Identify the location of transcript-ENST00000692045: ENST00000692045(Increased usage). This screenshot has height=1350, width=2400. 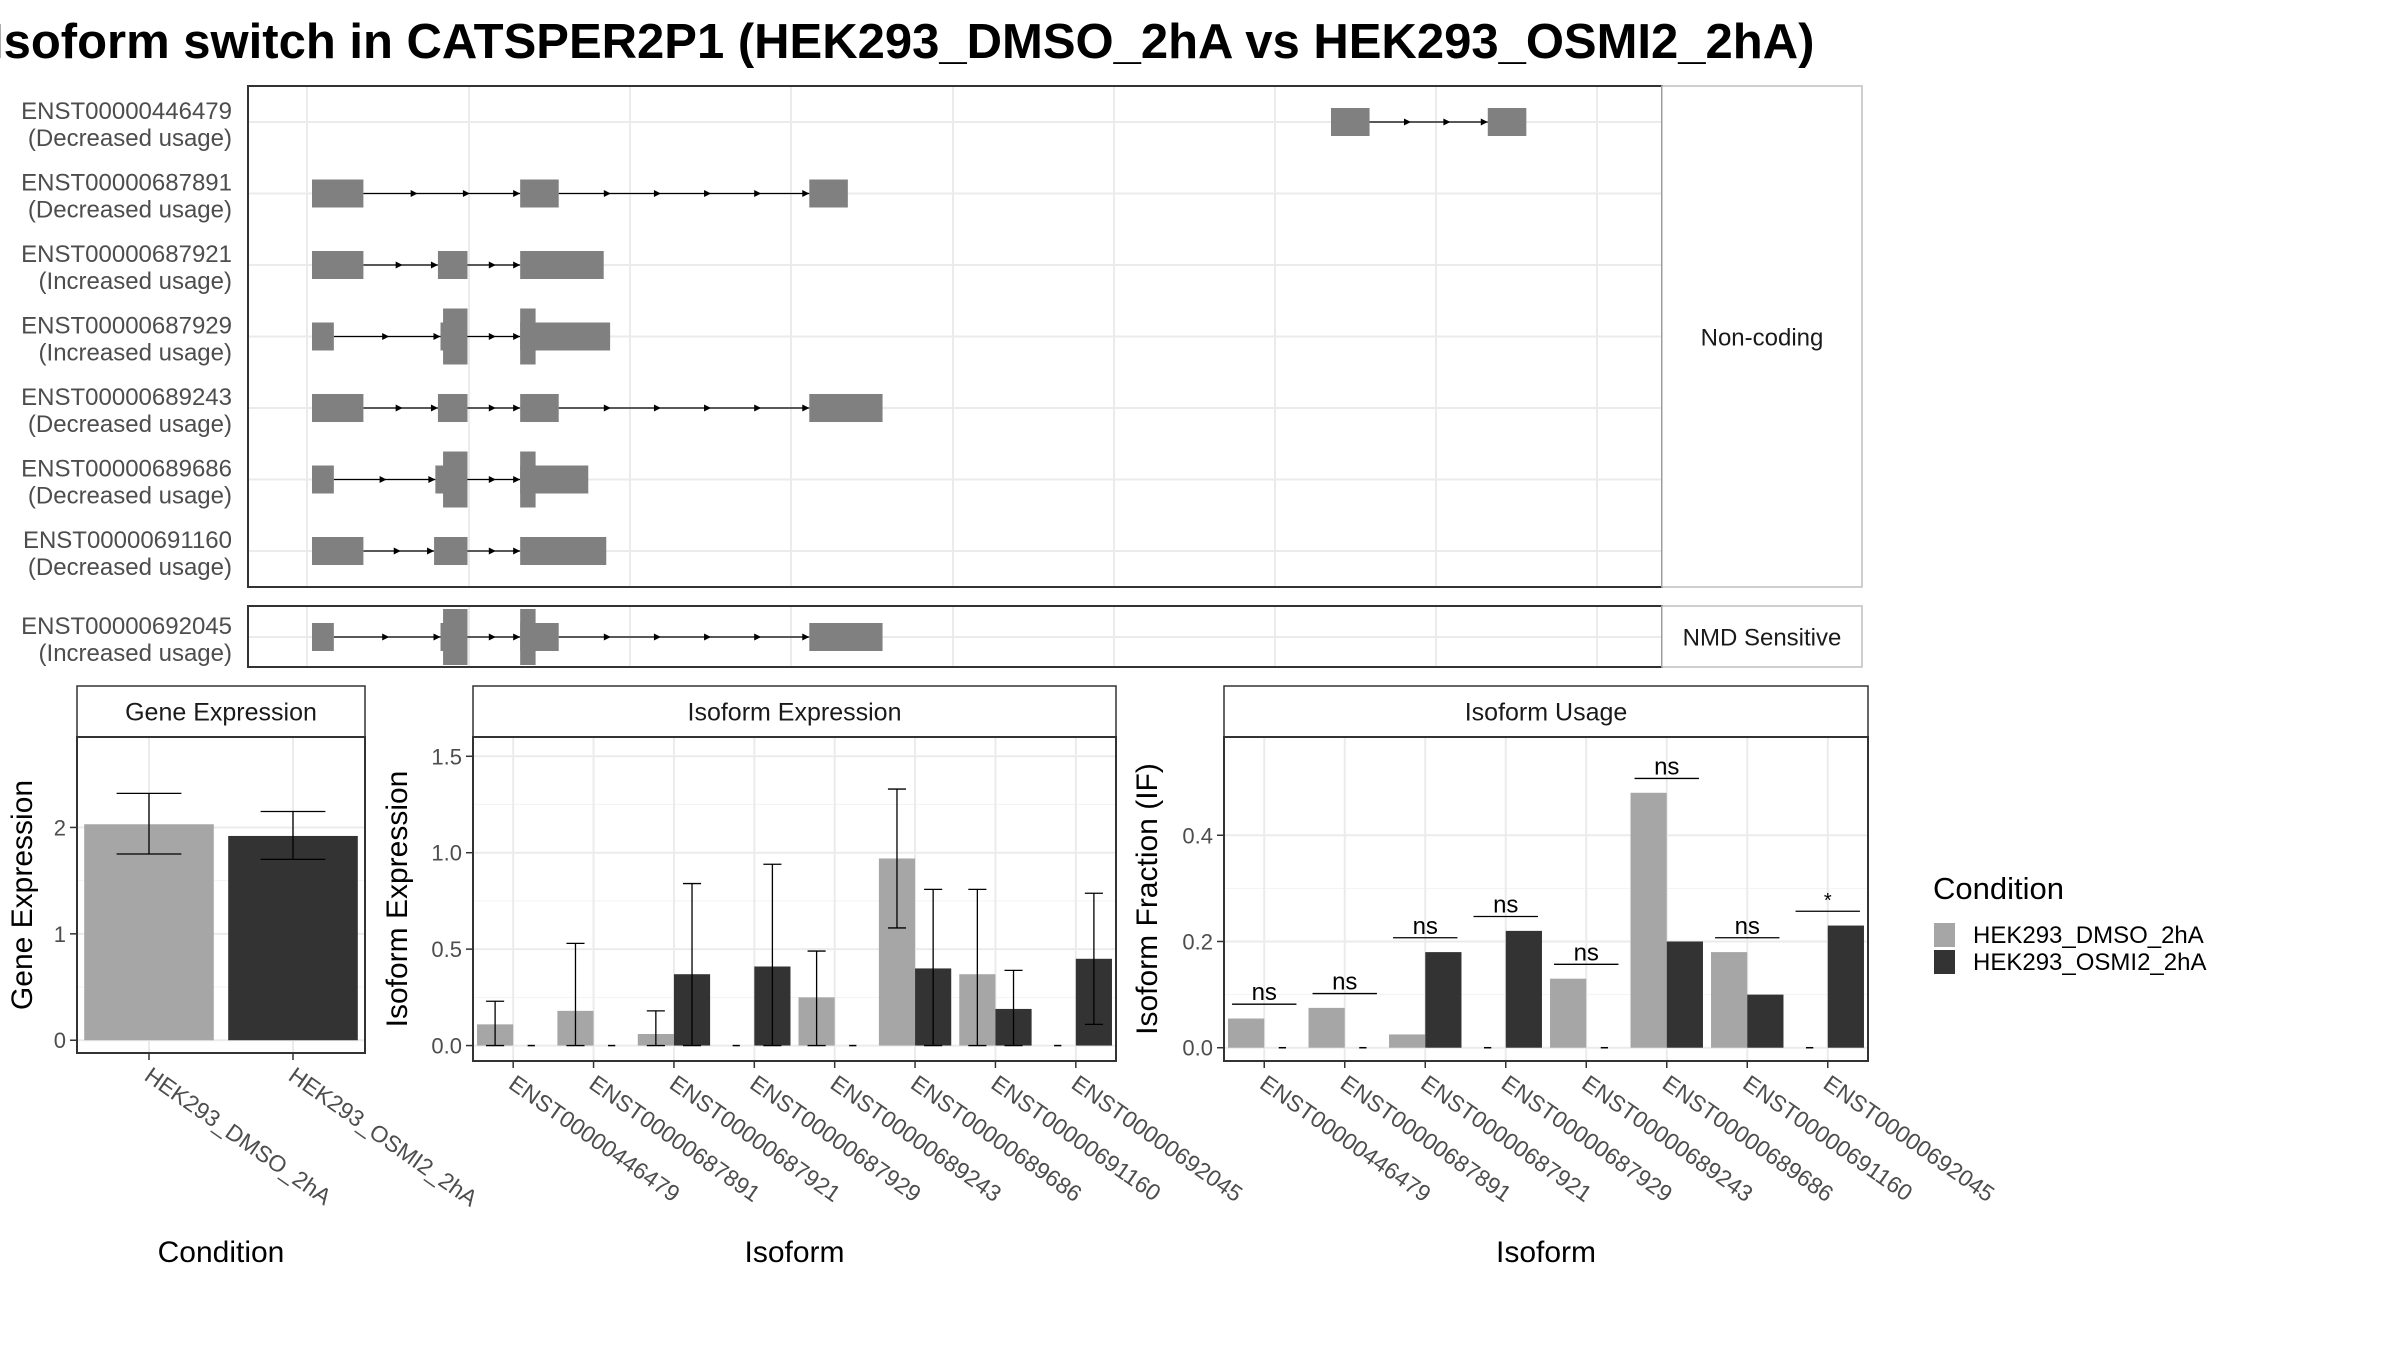
(452, 638).